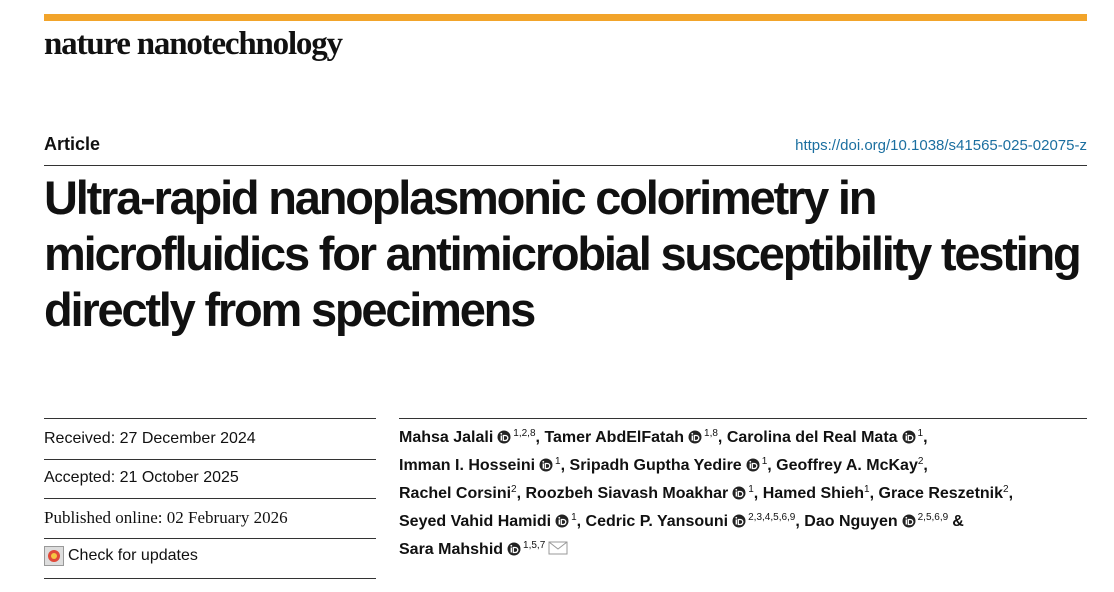  What do you see at coordinates (446, 437) in the screenshot?
I see `author-name: Mahsa Jalali` at bounding box center [446, 437].